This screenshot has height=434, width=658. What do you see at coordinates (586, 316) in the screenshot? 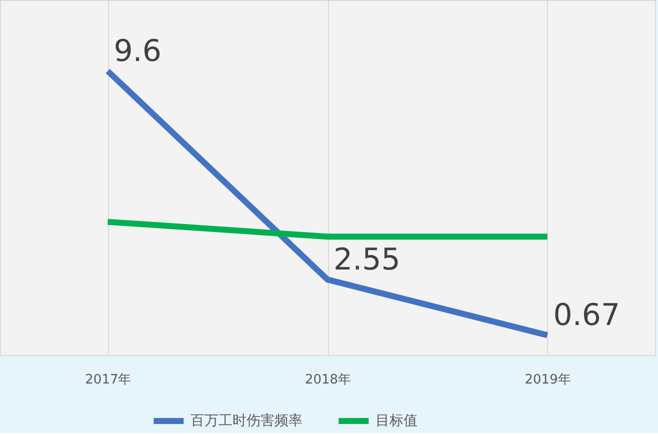
I see `data-label: 0.67` at bounding box center [586, 316].